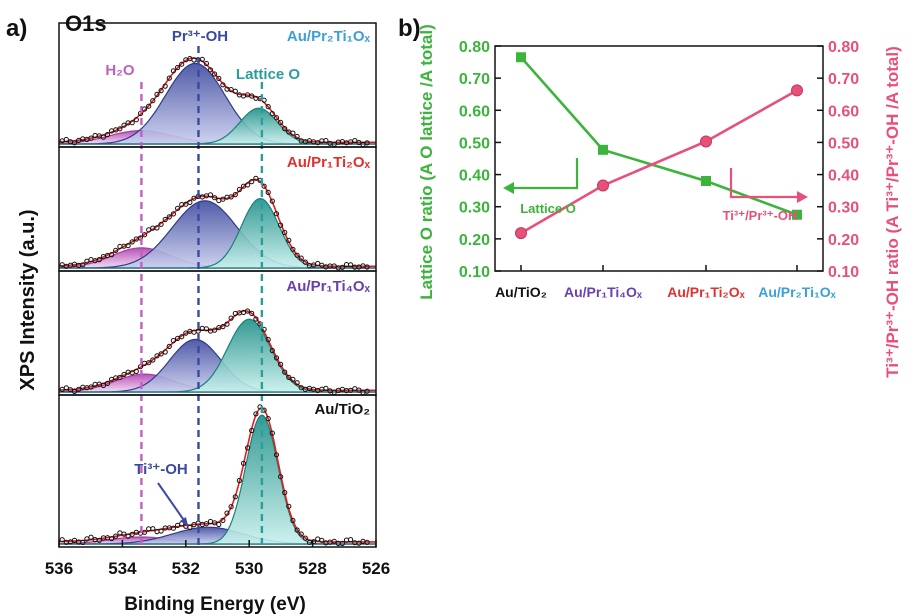 Image resolution: width=914 pixels, height=616 pixels. Describe the element at coordinates (760, 215) in the screenshot. I see `legend-tipr: Ti³⁺/Pr³⁺-OH` at that location.